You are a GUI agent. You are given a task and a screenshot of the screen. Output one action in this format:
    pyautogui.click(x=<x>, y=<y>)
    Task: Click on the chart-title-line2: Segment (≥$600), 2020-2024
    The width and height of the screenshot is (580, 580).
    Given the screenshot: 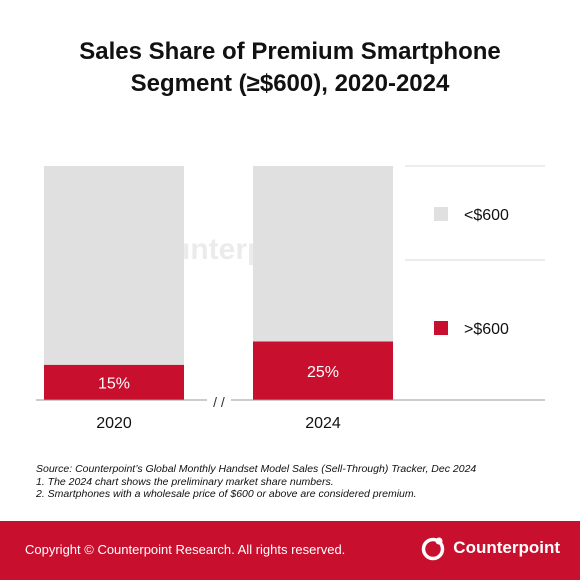 What is the action you would take?
    pyautogui.click(x=290, y=83)
    